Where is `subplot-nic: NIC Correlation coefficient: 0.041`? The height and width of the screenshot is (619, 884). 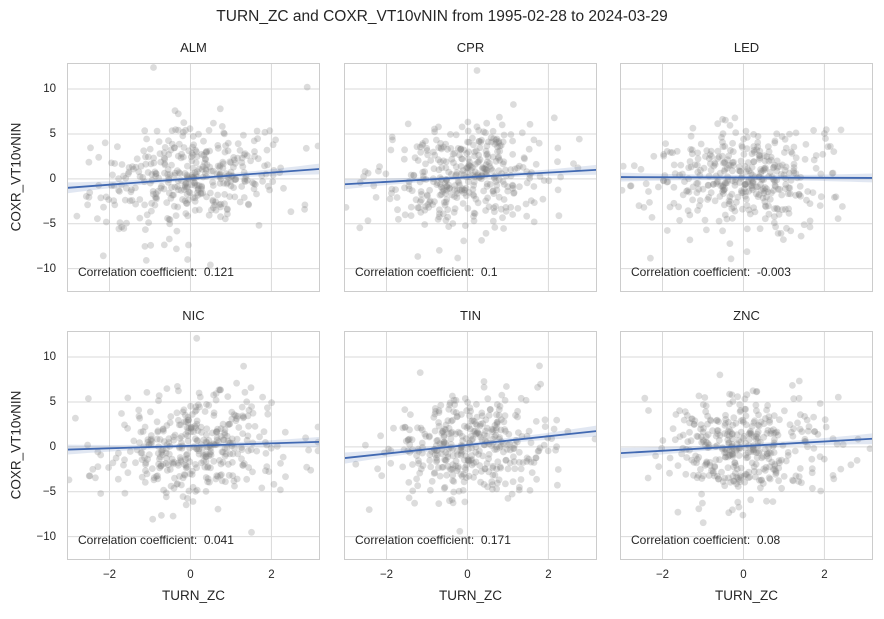
subplot-nic: NIC Correlation coefficient: 0.041 is located at coordinates (193, 434).